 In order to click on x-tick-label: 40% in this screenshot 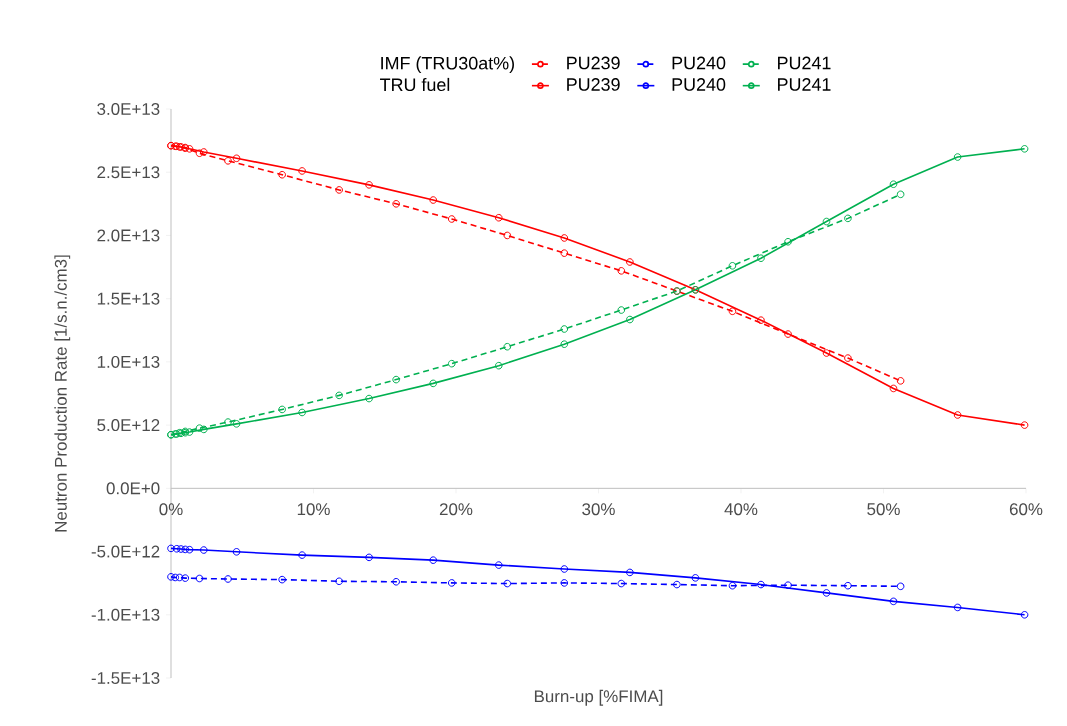, I will do `click(741, 509)`.